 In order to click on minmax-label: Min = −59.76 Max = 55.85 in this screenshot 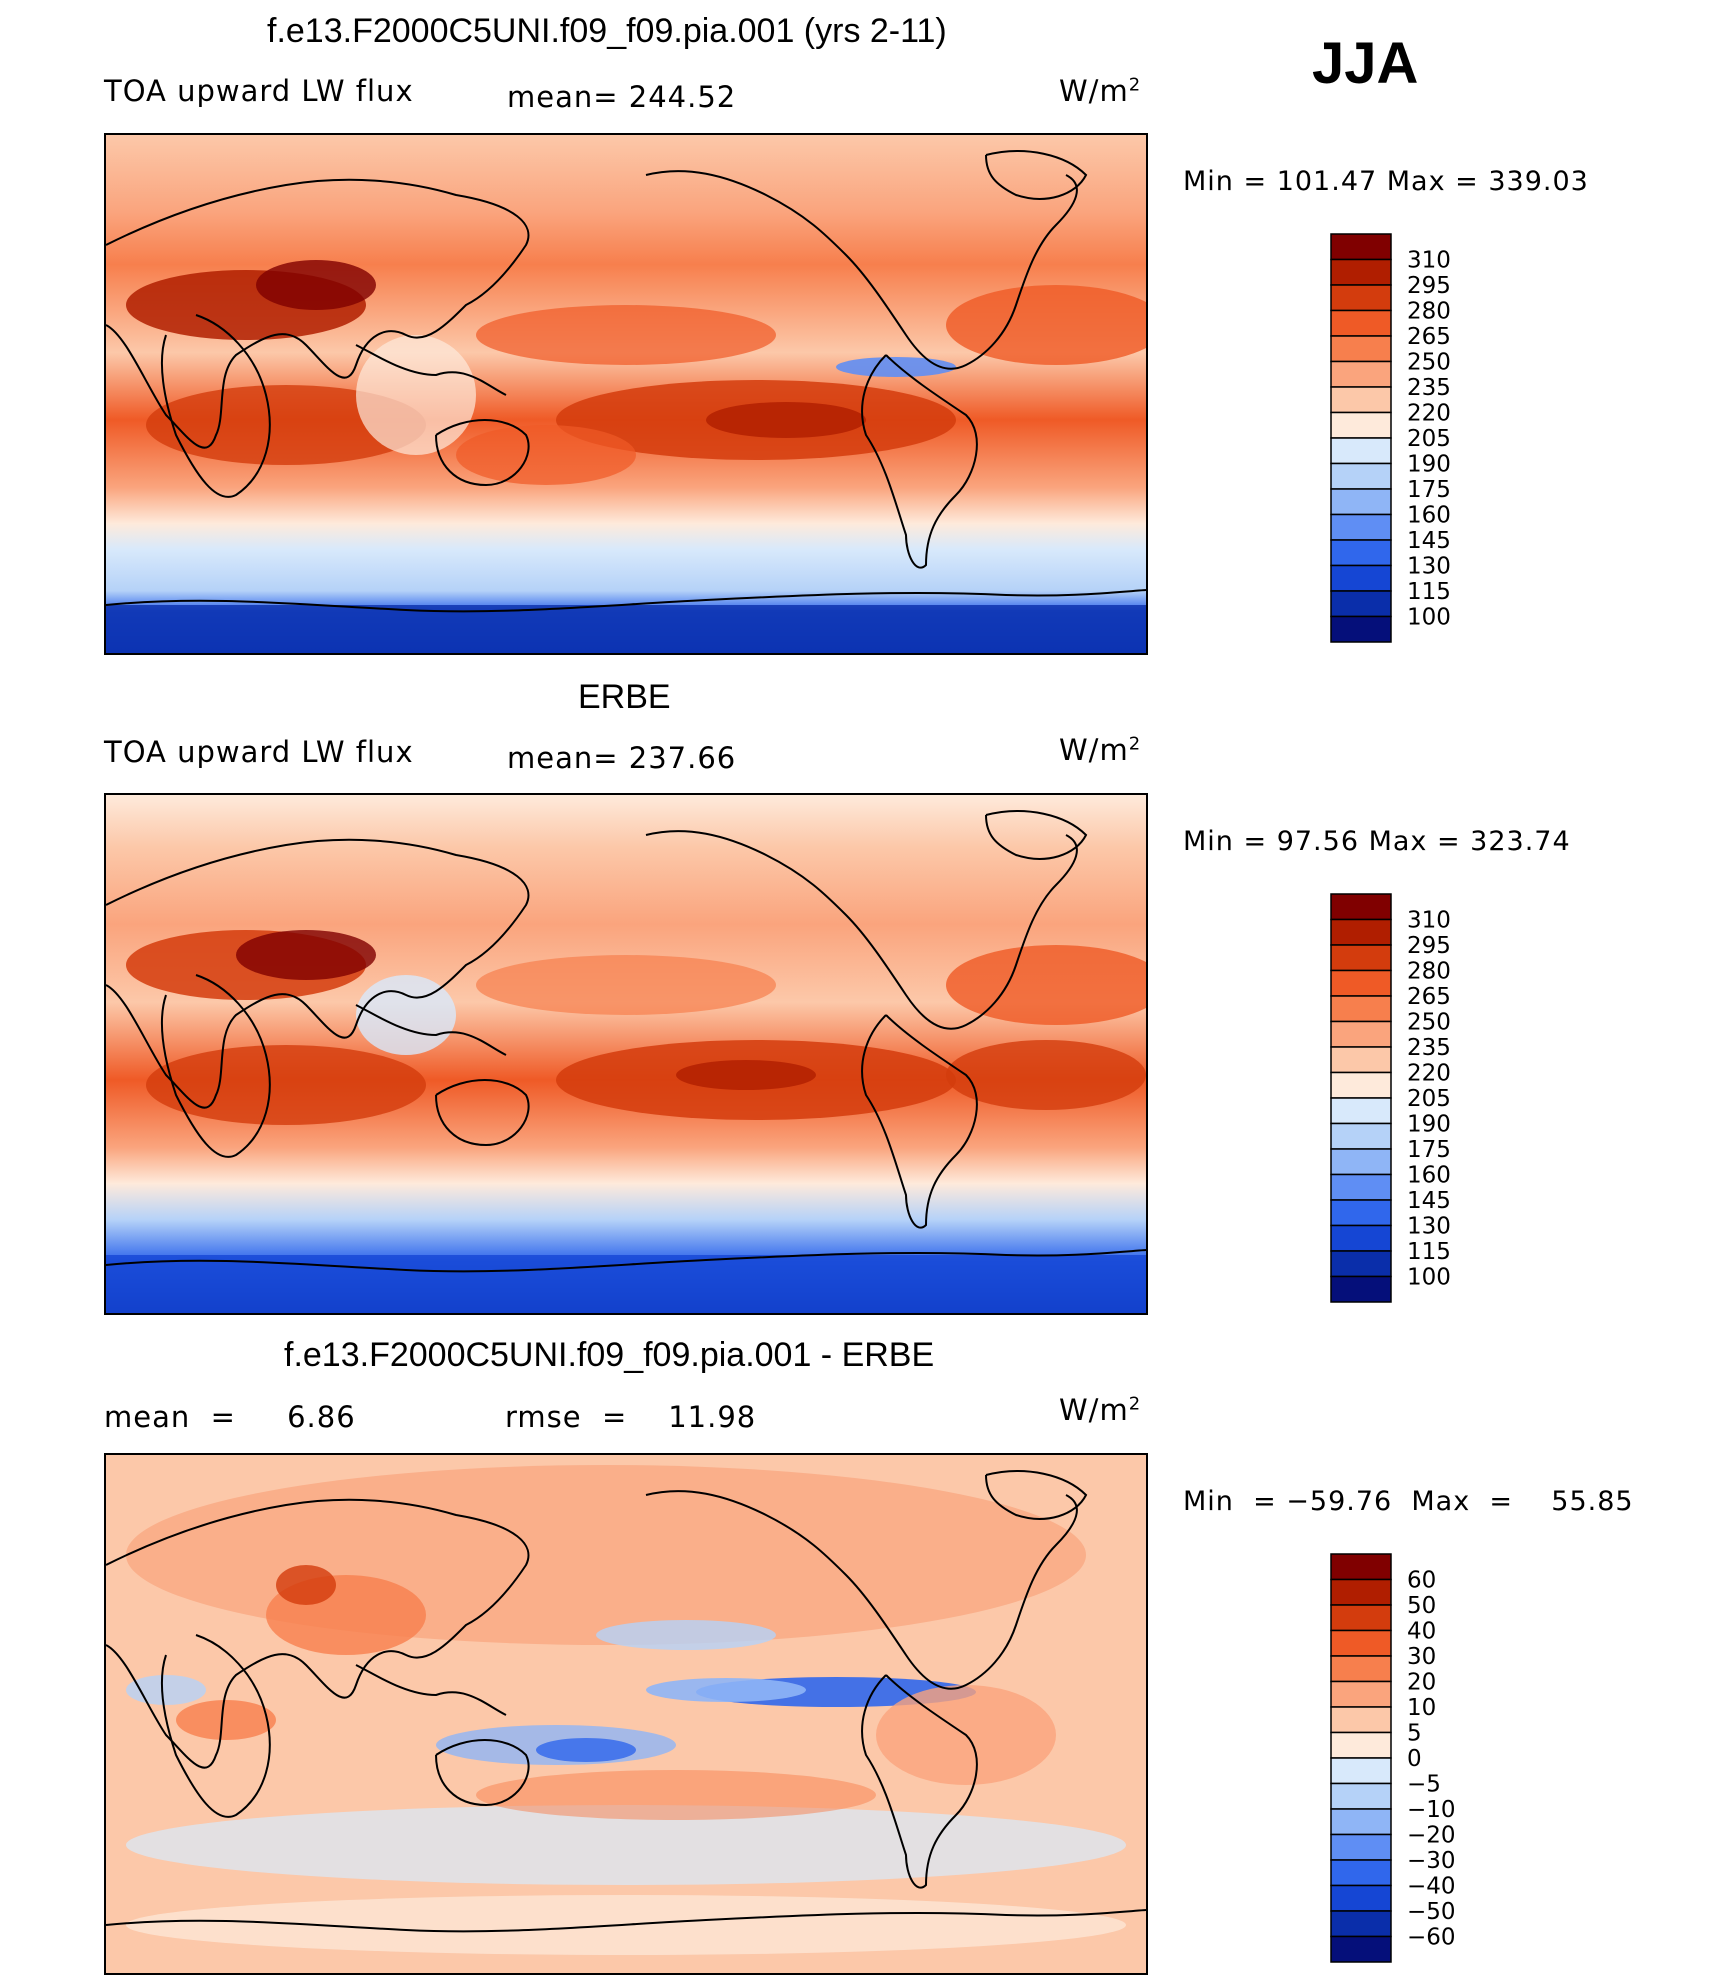, I will do `click(1408, 1501)`.